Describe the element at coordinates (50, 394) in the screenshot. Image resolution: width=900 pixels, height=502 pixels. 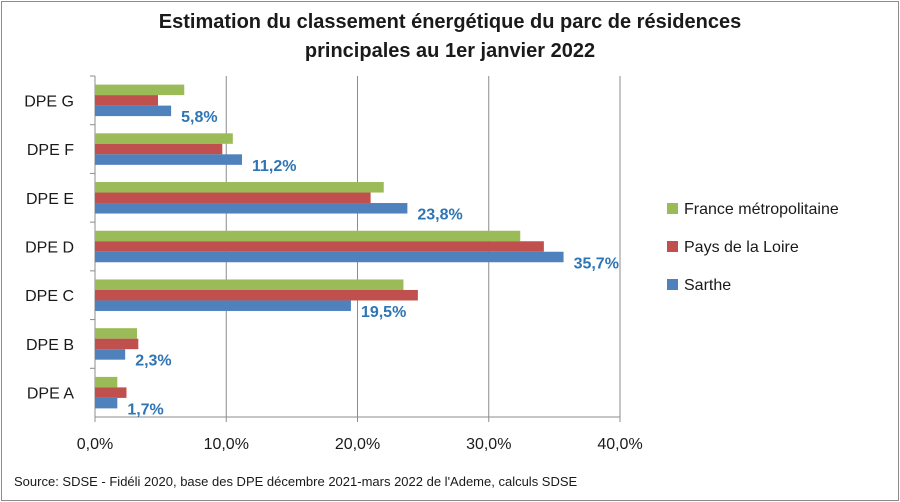
I see `category-label: DPE A` at that location.